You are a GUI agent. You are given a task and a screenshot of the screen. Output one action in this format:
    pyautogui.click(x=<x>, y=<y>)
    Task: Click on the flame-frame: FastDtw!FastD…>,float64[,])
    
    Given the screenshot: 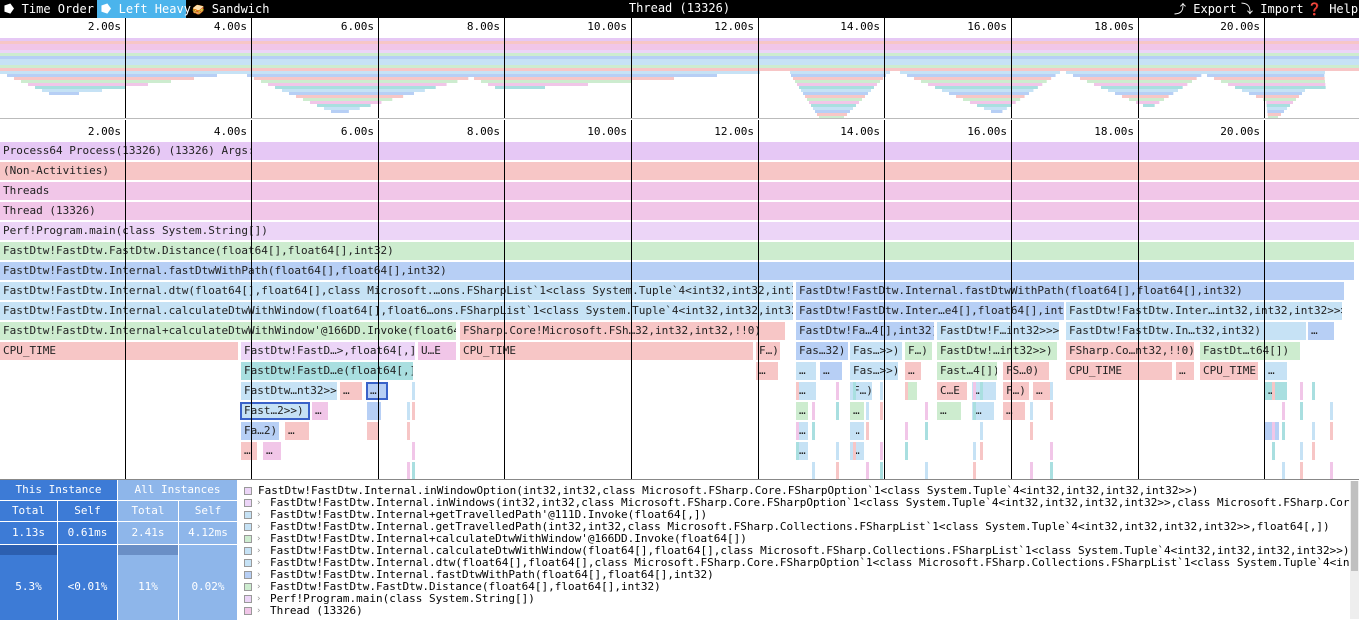 What is the action you would take?
    pyautogui.click(x=328, y=351)
    